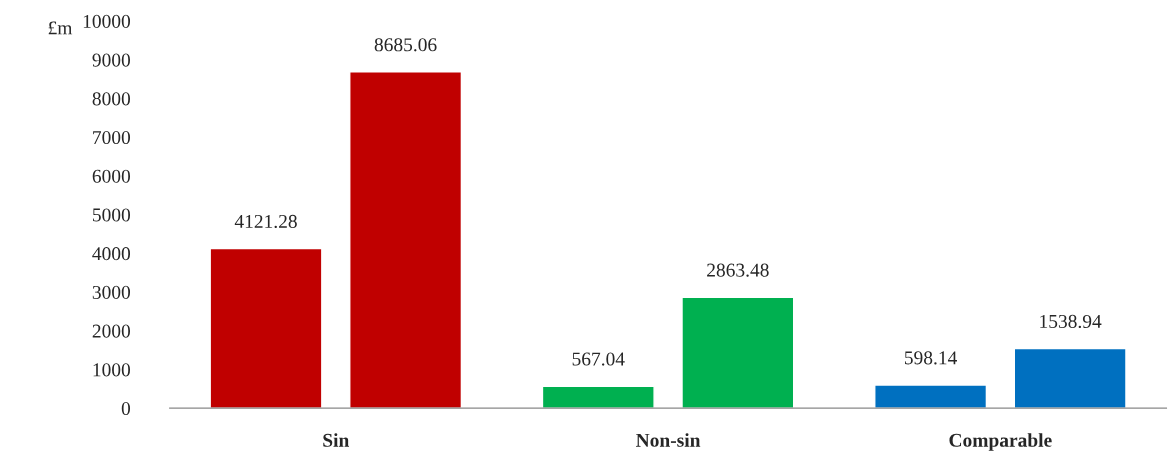 The width and height of the screenshot is (1170, 467). What do you see at coordinates (598, 359) in the screenshot?
I see `data-label: 567.04` at bounding box center [598, 359].